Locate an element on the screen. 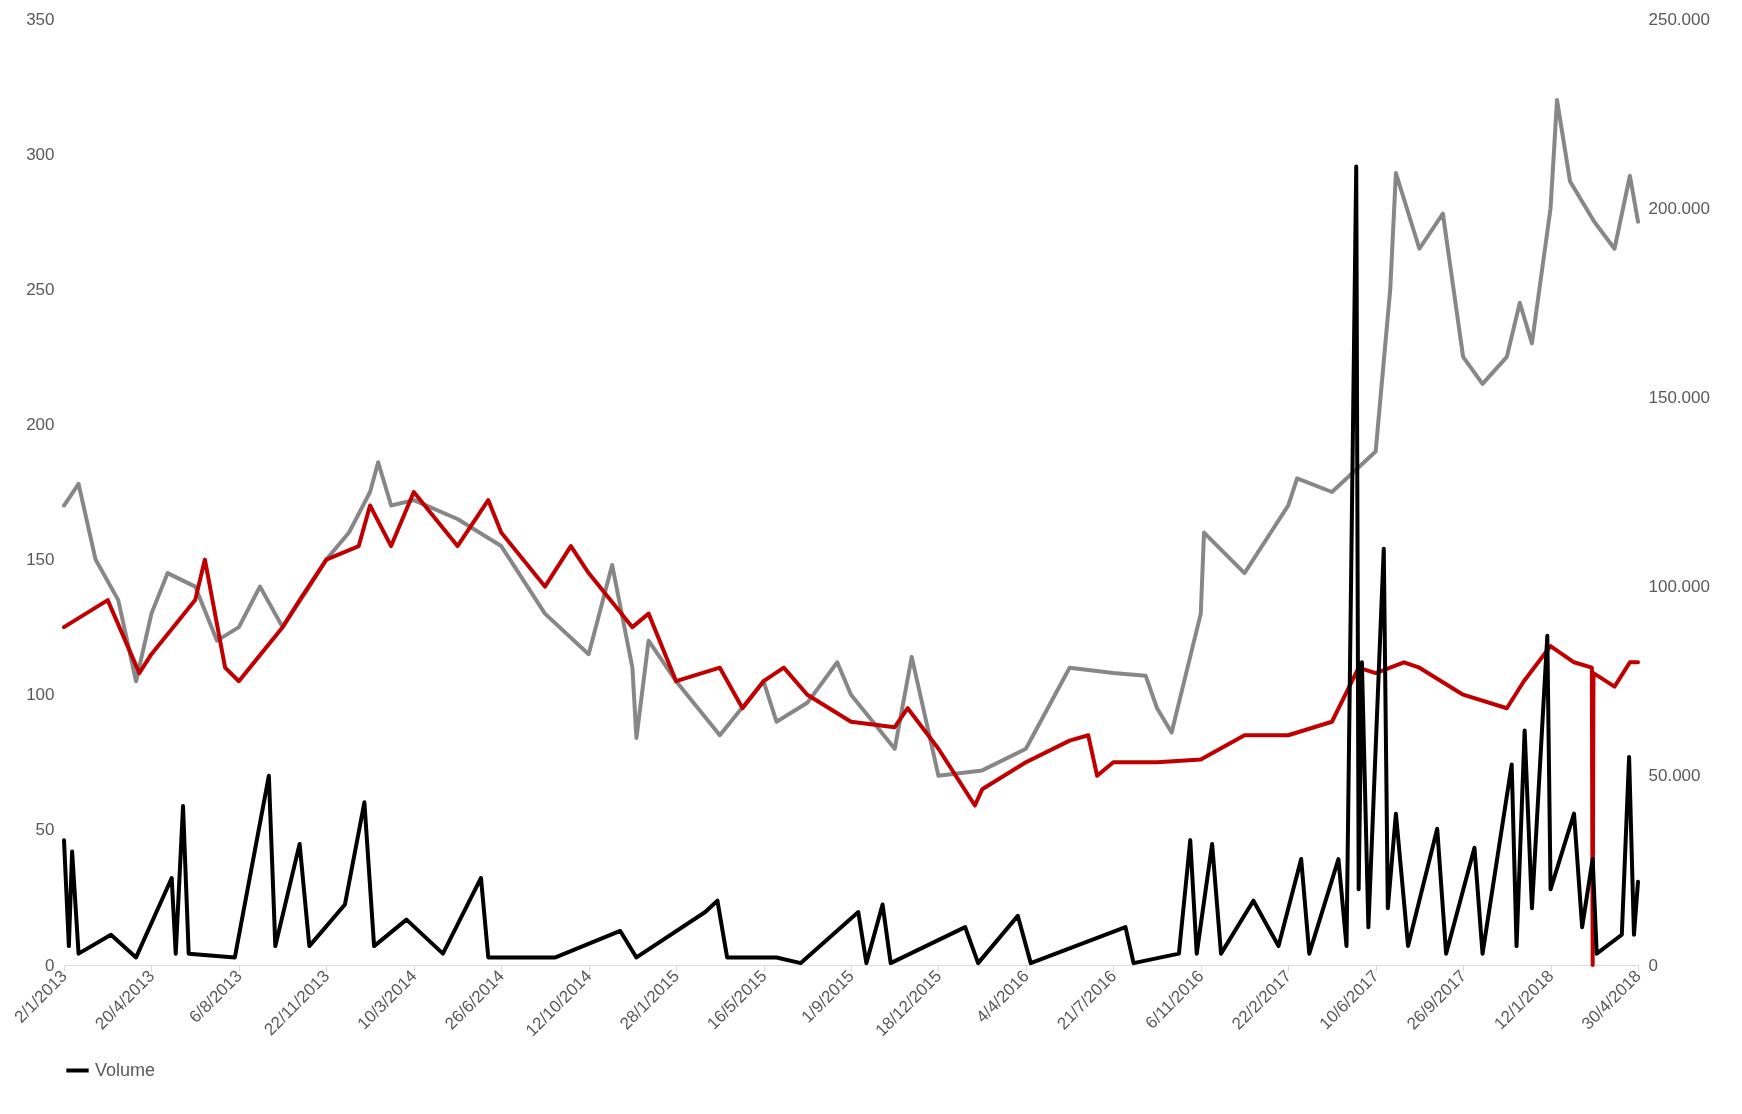  y-tick-label: 300 is located at coordinates (40, 154).